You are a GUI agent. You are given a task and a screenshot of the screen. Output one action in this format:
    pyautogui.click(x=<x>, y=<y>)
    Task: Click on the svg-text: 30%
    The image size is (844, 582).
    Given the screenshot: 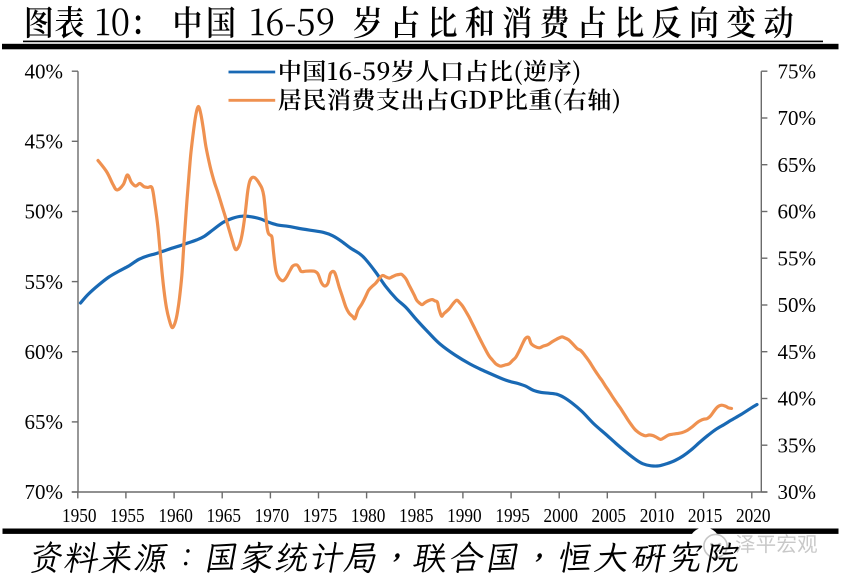 What is the action you would take?
    pyautogui.click(x=797, y=492)
    